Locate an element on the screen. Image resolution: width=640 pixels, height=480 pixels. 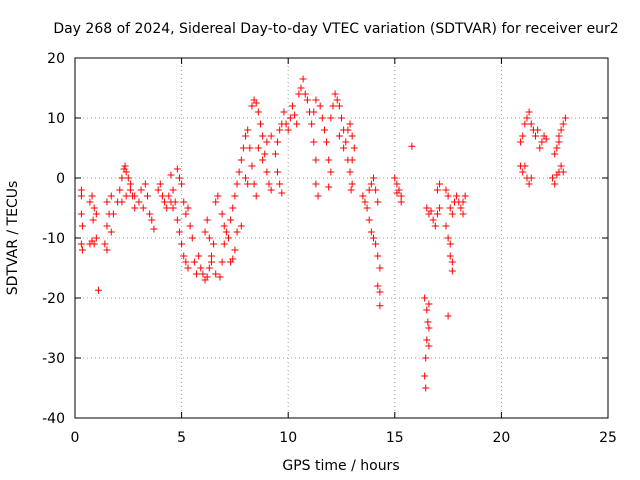
y-tick-label: -30 is located at coordinates (53, 359).